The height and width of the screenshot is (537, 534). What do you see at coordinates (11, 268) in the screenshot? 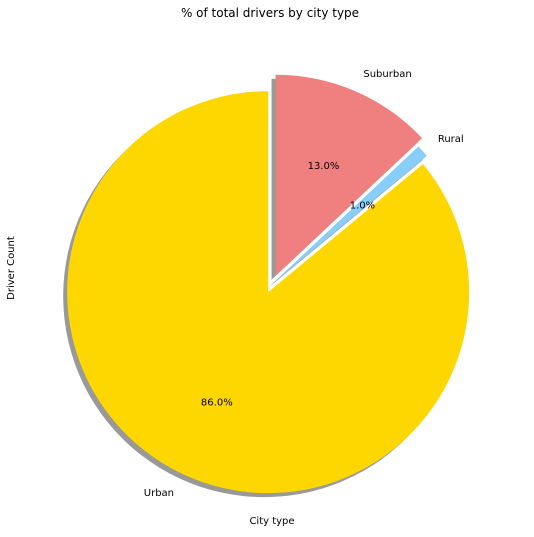
I see `y-axis-label: Driver Count` at bounding box center [11, 268].